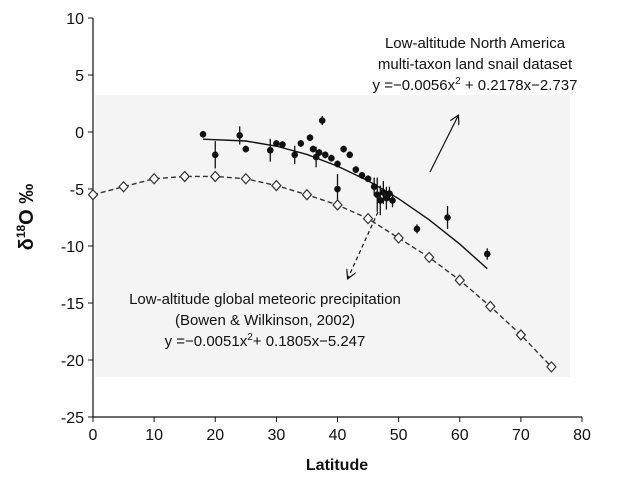 The image size is (631, 483). Describe the element at coordinates (72, 361) in the screenshot. I see `y-tick-label: -20` at that location.